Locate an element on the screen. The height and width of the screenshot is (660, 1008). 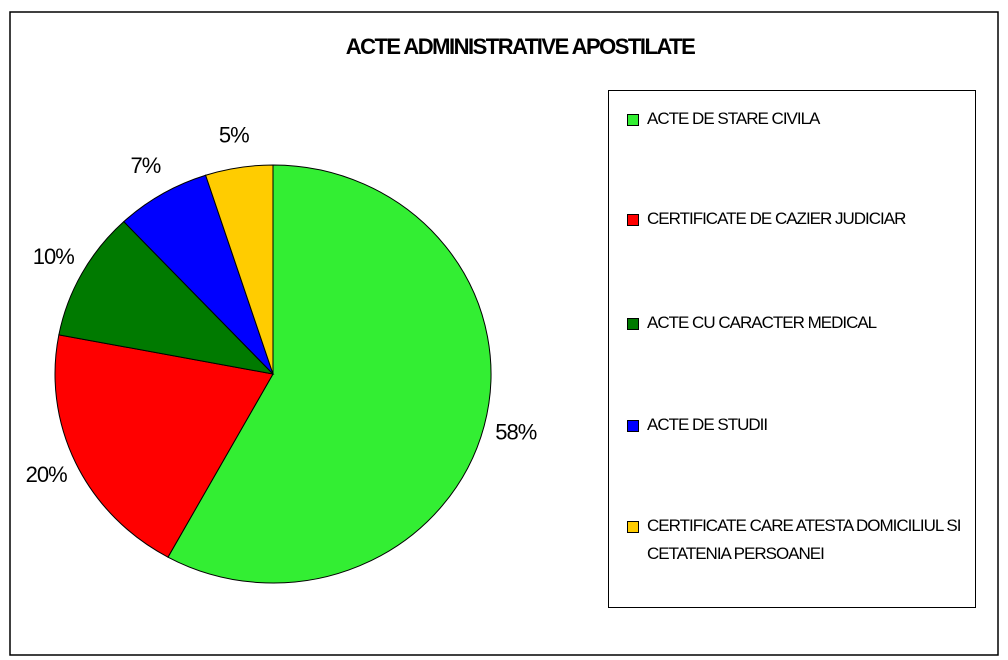
legend-label: ACTE DE STARE CIVILA is located at coordinates (733, 118).